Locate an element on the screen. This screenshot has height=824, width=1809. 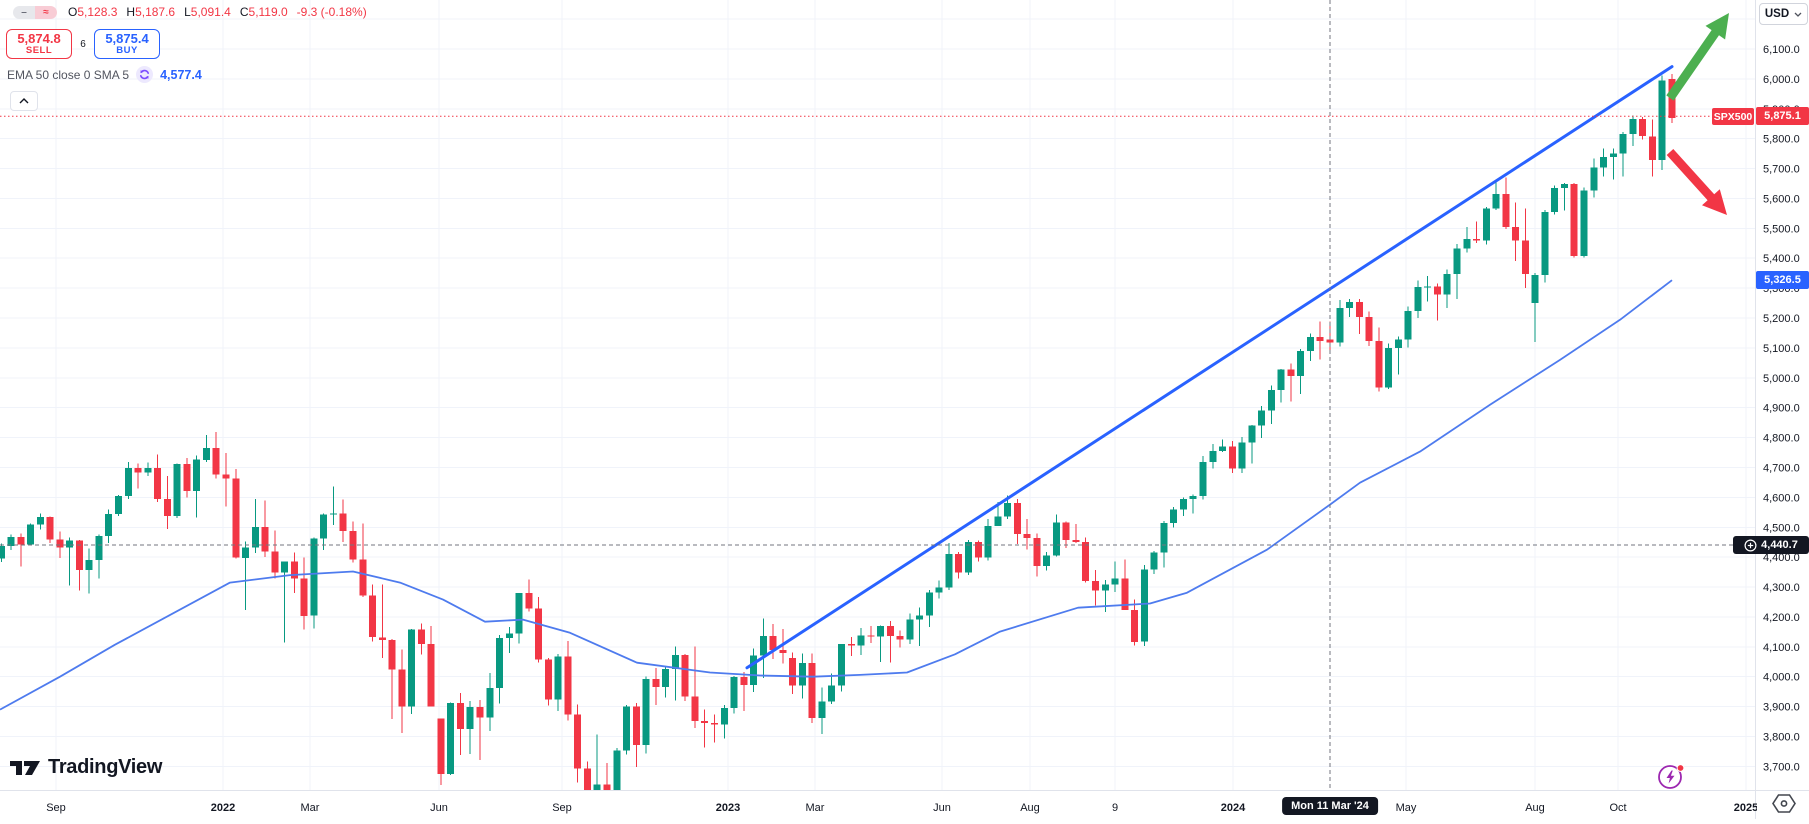
crosshair-price-chip: 4,440.7 is located at coordinates (1771, 545).